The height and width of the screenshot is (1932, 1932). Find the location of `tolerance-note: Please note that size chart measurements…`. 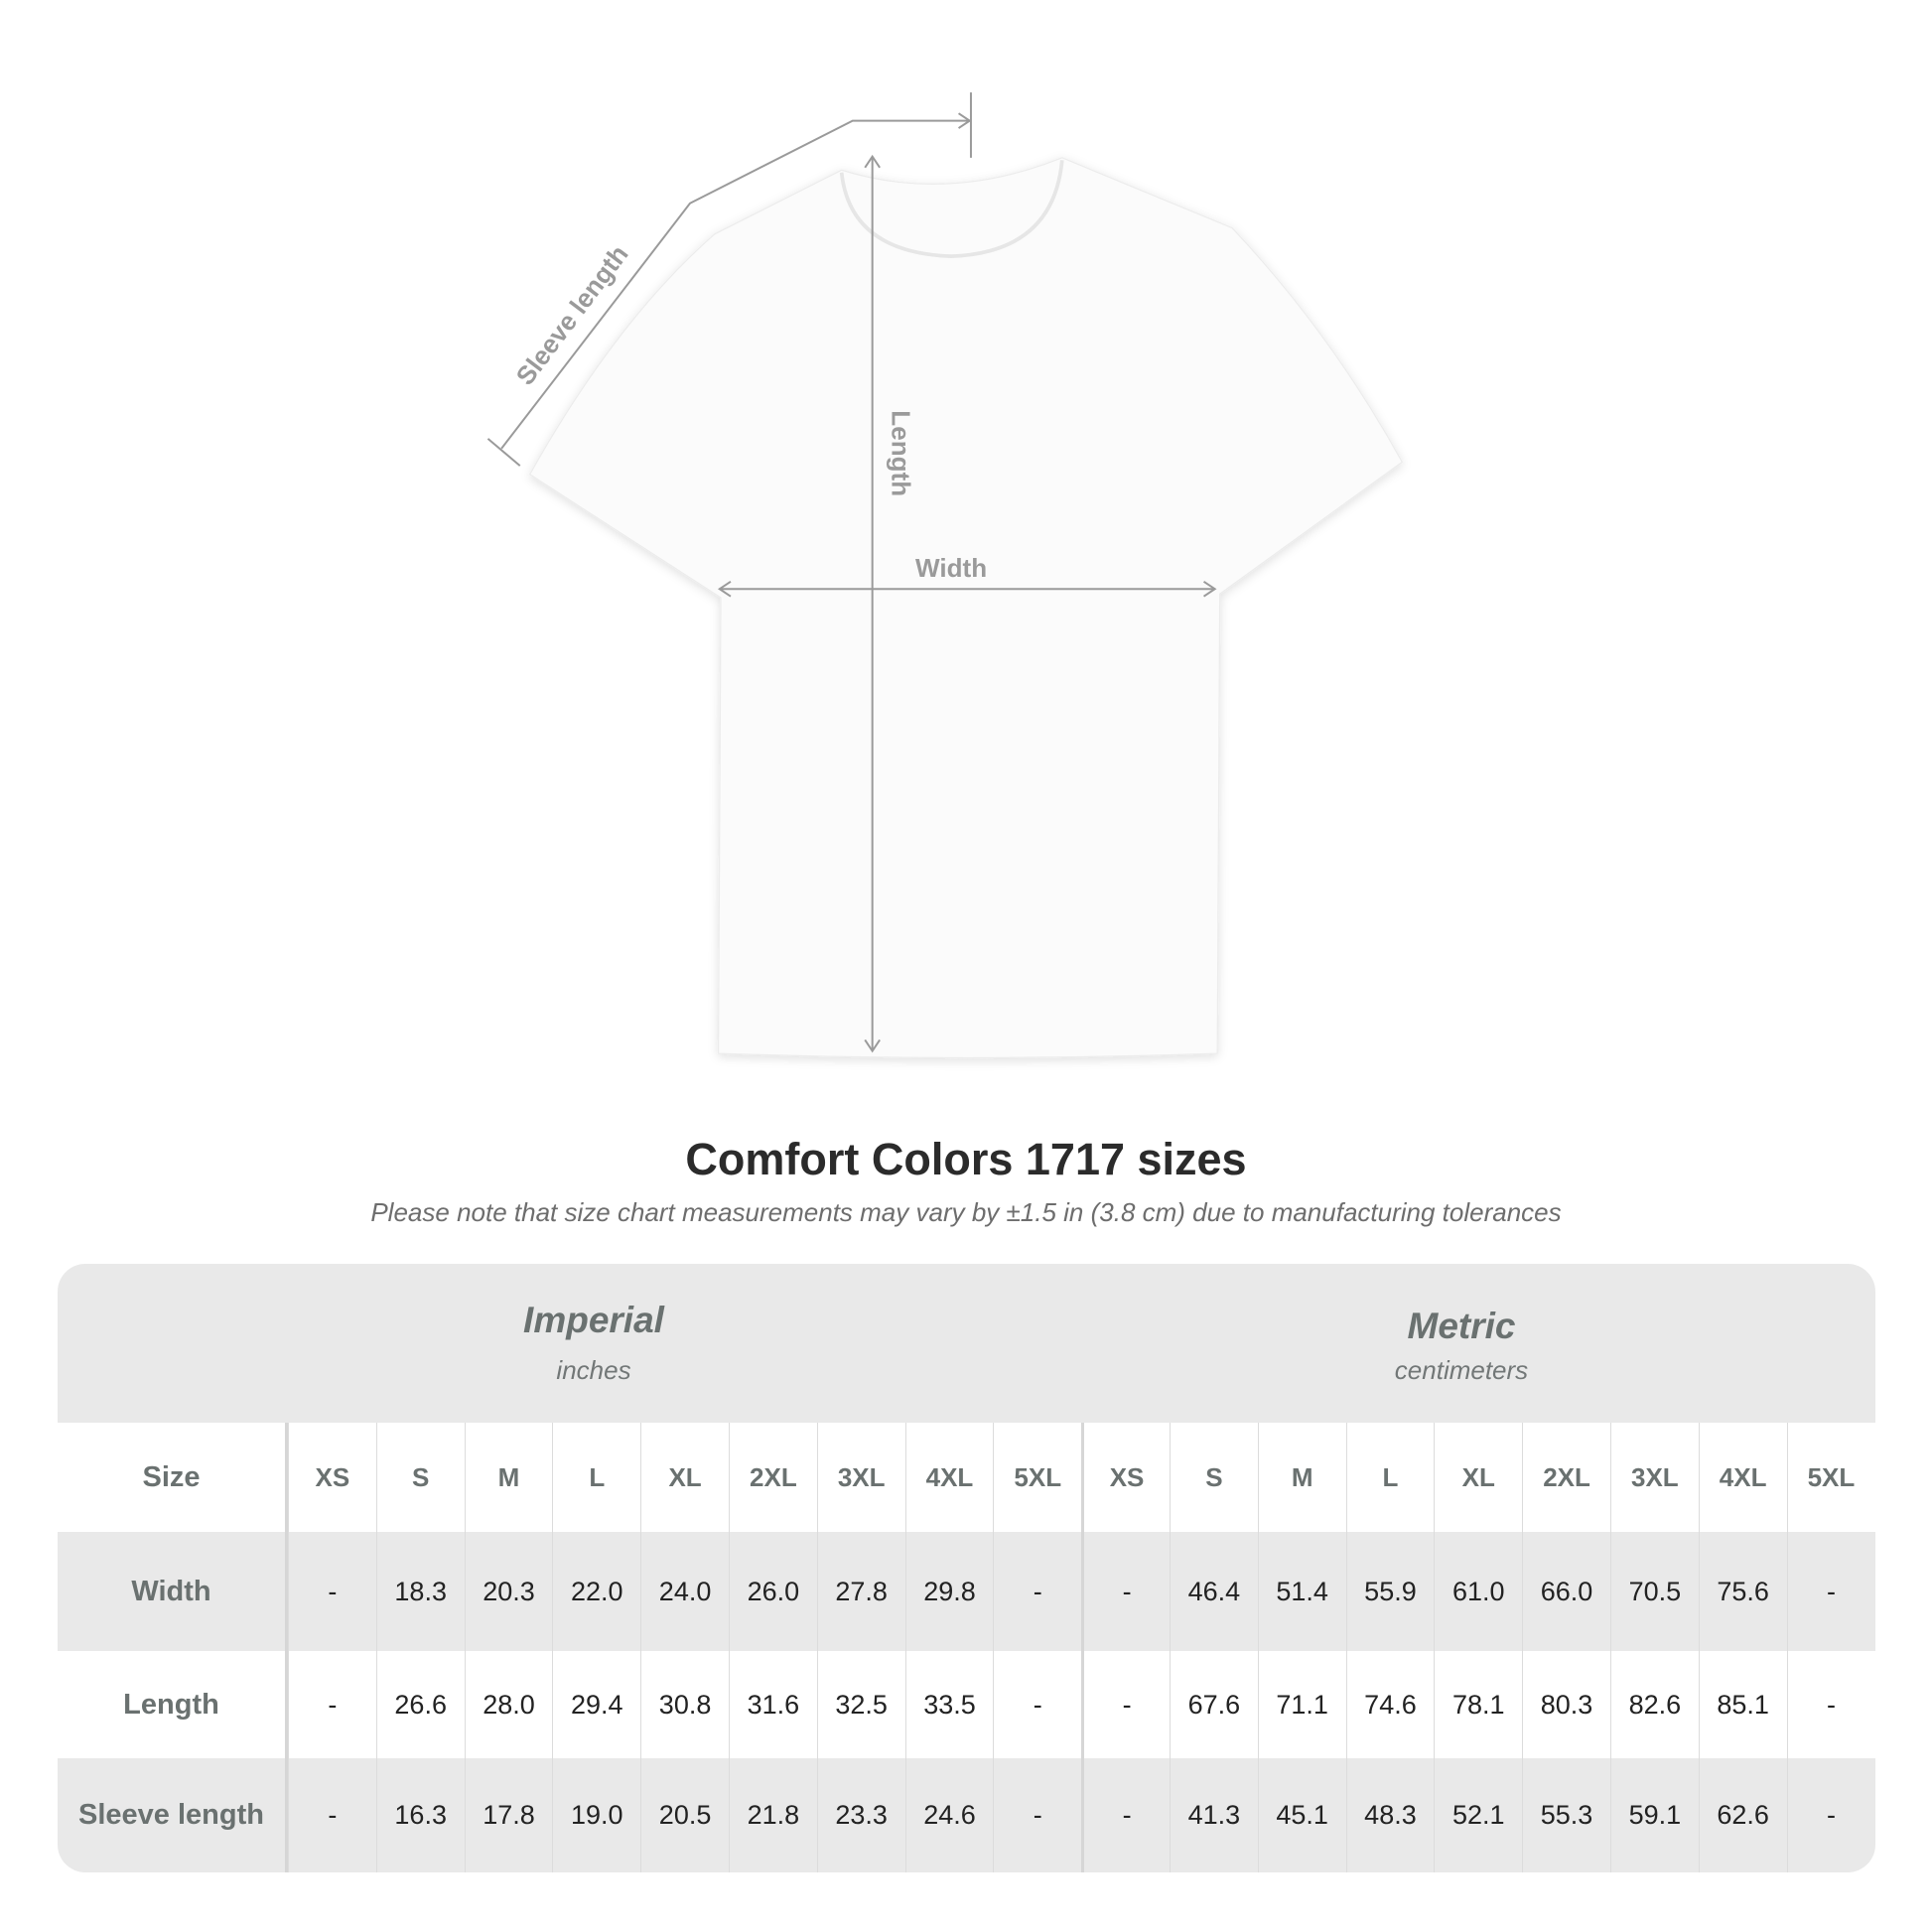

tolerance-note: Please note that size chart measurements… is located at coordinates (966, 1212).